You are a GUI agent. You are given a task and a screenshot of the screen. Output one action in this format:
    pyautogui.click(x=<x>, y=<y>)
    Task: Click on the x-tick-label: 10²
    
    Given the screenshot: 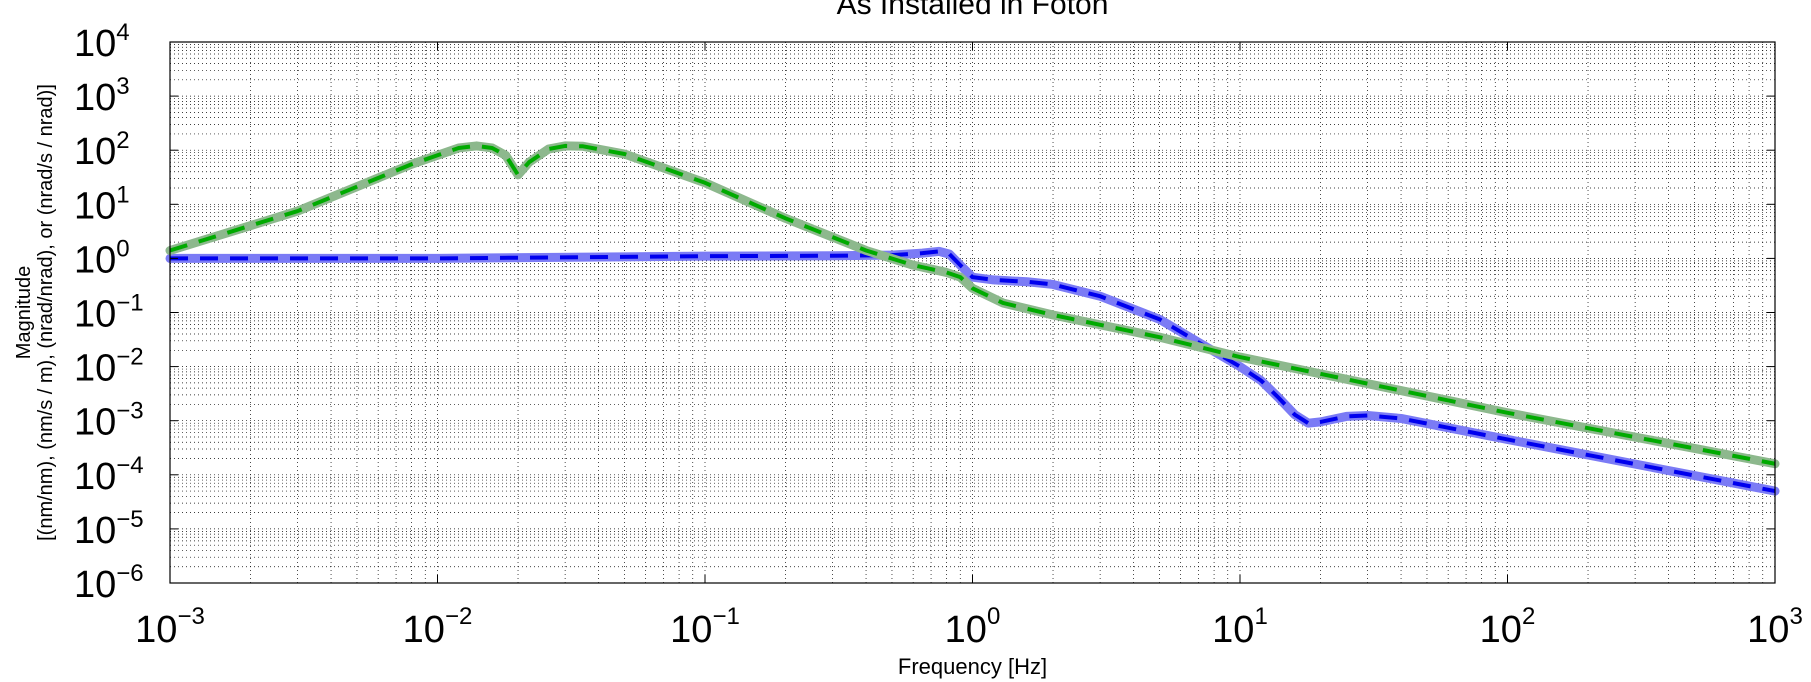 What is the action you would take?
    pyautogui.click(x=1508, y=627)
    